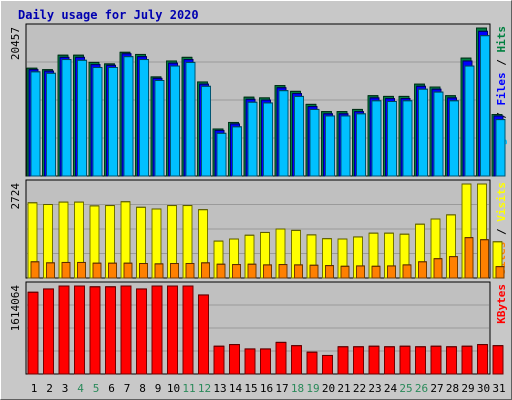  What do you see at coordinates (501, 88) in the screenshot?
I see `legend-entry: Files` at bounding box center [501, 88].